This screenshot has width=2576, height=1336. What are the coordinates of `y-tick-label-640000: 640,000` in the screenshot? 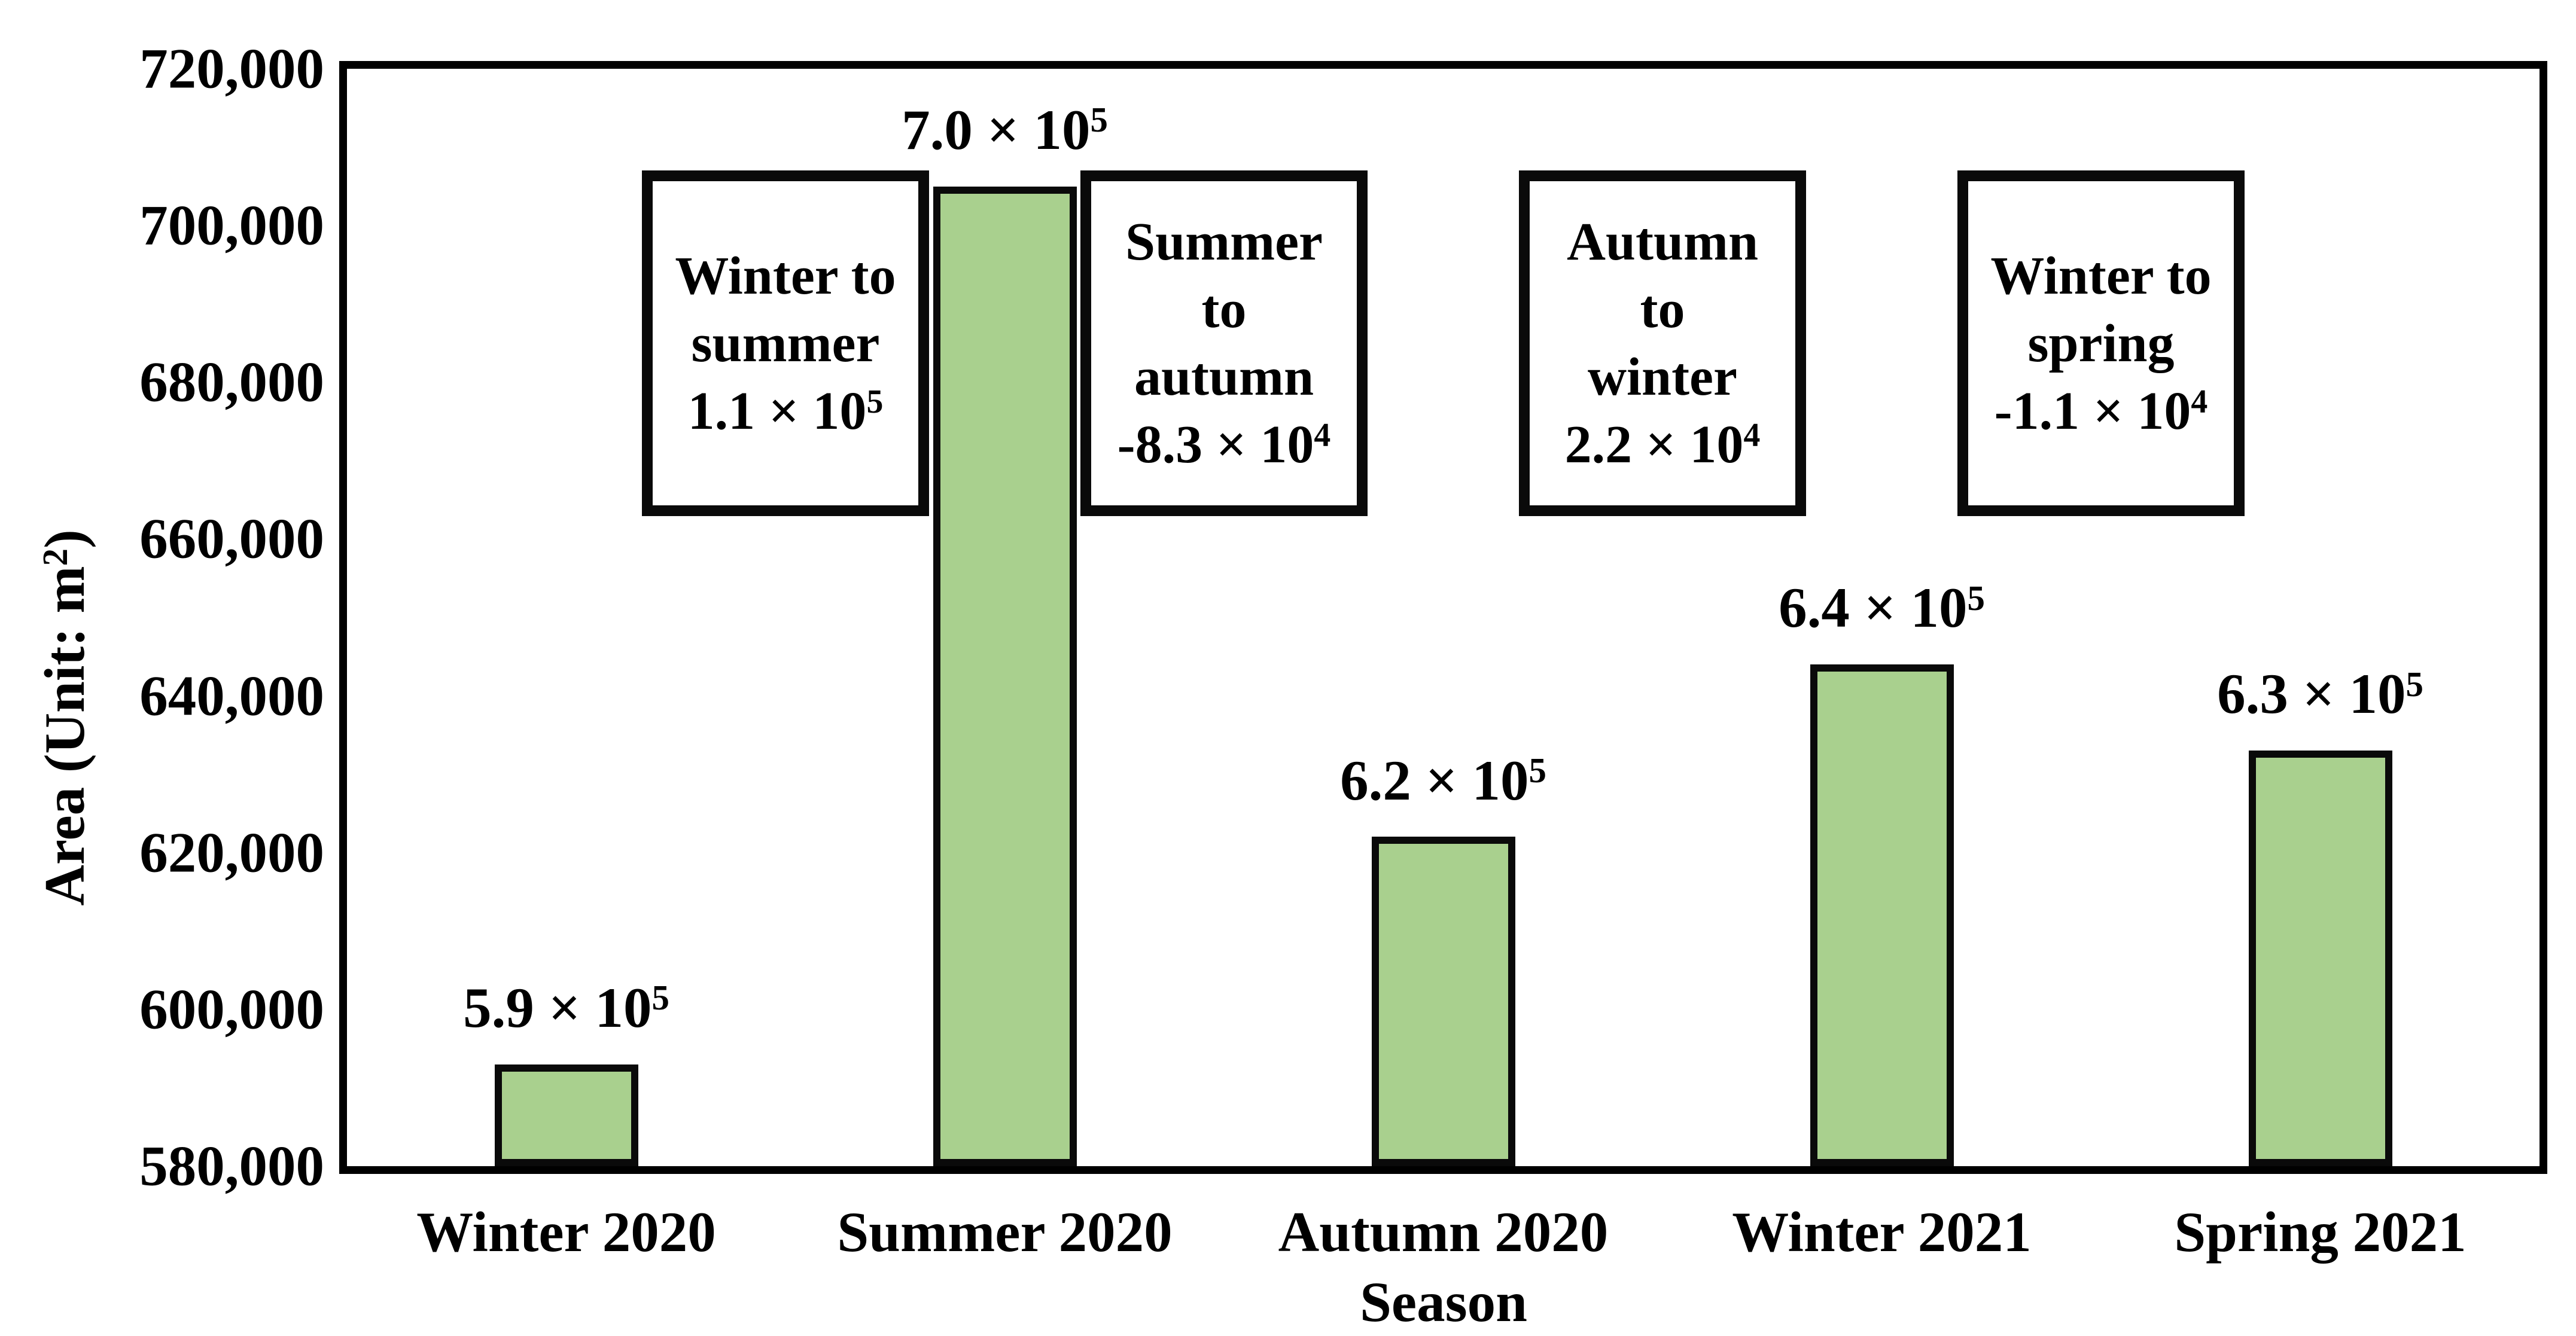 It's located at (231, 696).